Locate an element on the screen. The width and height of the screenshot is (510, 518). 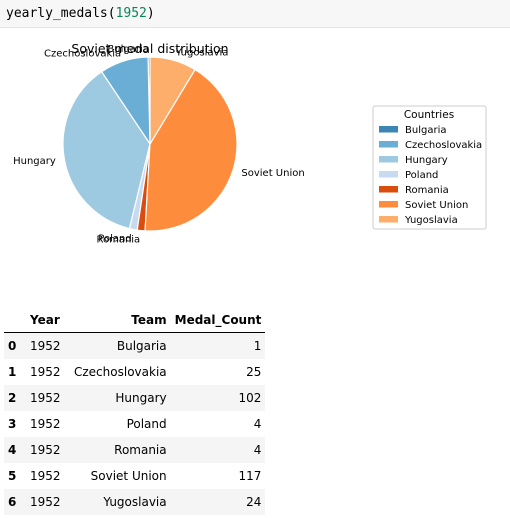
table-row: 3 1952 Poland 4 is located at coordinates (134, 424).